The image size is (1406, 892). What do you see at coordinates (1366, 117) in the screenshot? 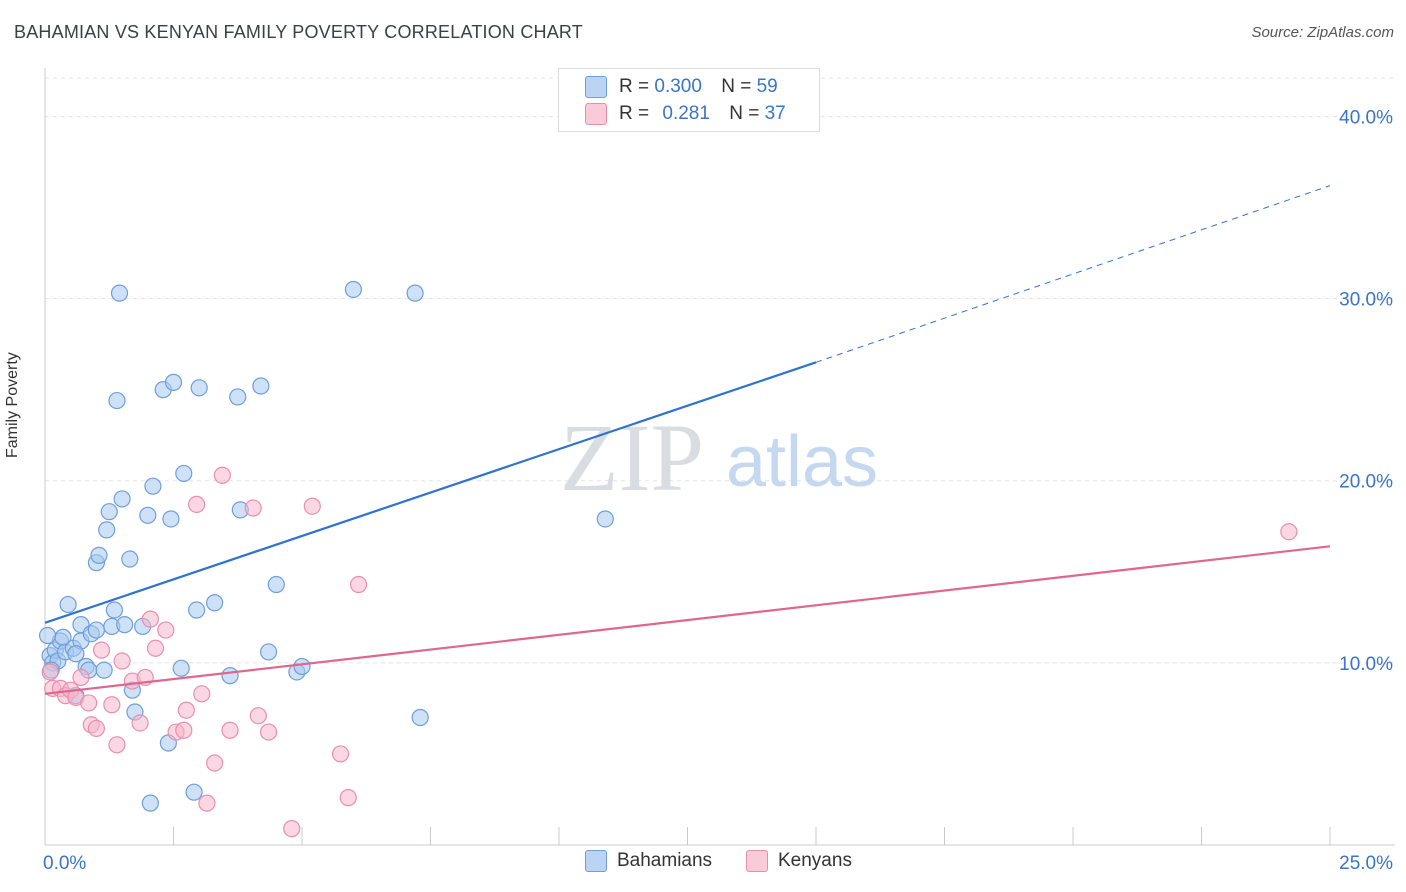
I see `y-tick-label: 40.0%` at bounding box center [1366, 117].